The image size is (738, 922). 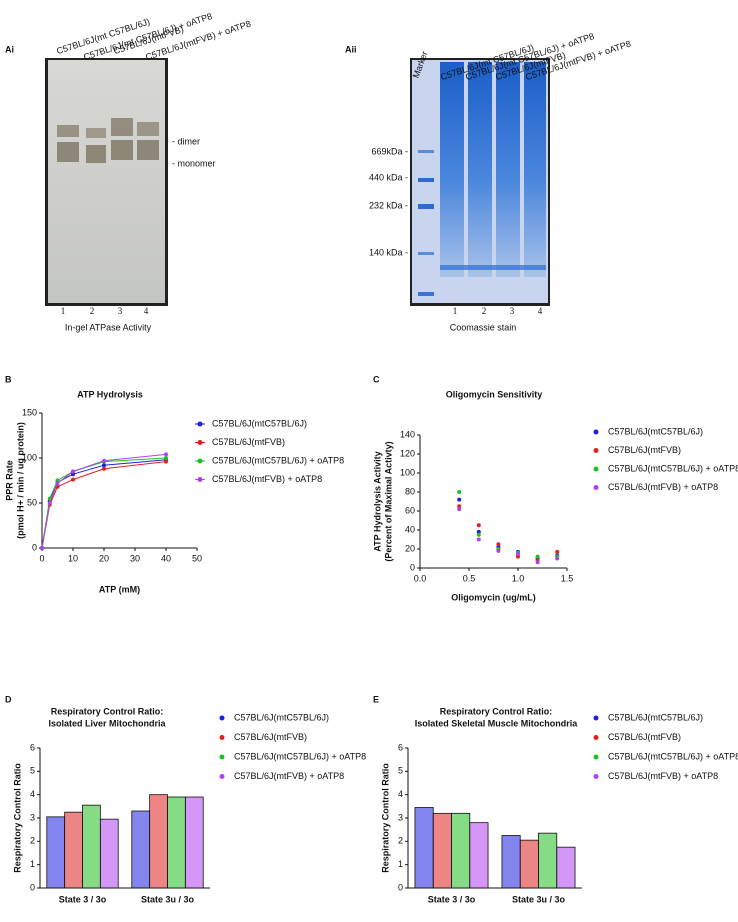 What do you see at coordinates (400, 841) in the screenshot?
I see `y-tick-label: 2` at bounding box center [400, 841].